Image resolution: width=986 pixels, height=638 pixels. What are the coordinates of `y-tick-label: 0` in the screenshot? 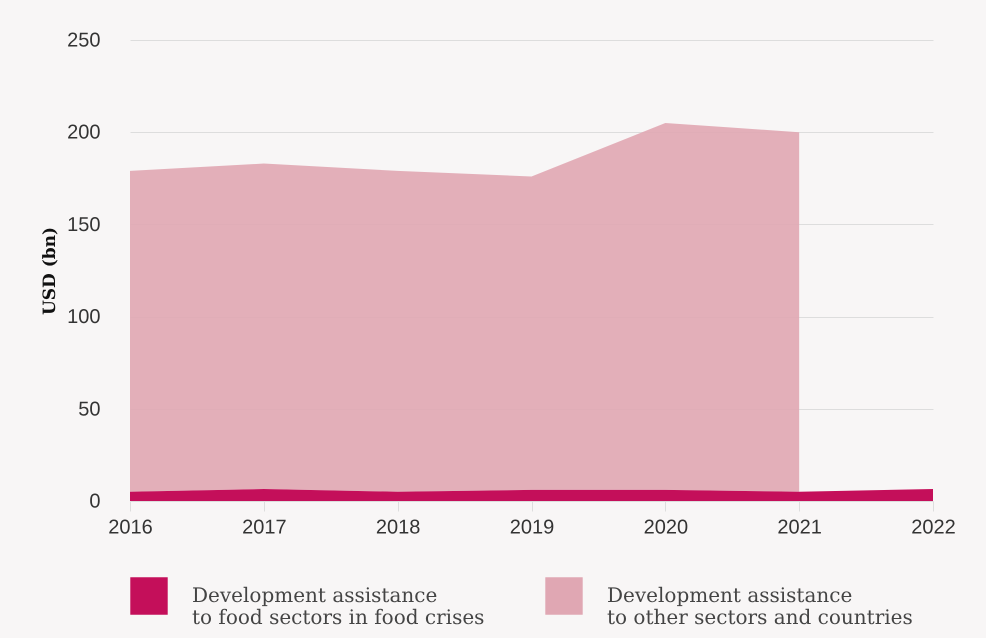 It's located at (94, 501).